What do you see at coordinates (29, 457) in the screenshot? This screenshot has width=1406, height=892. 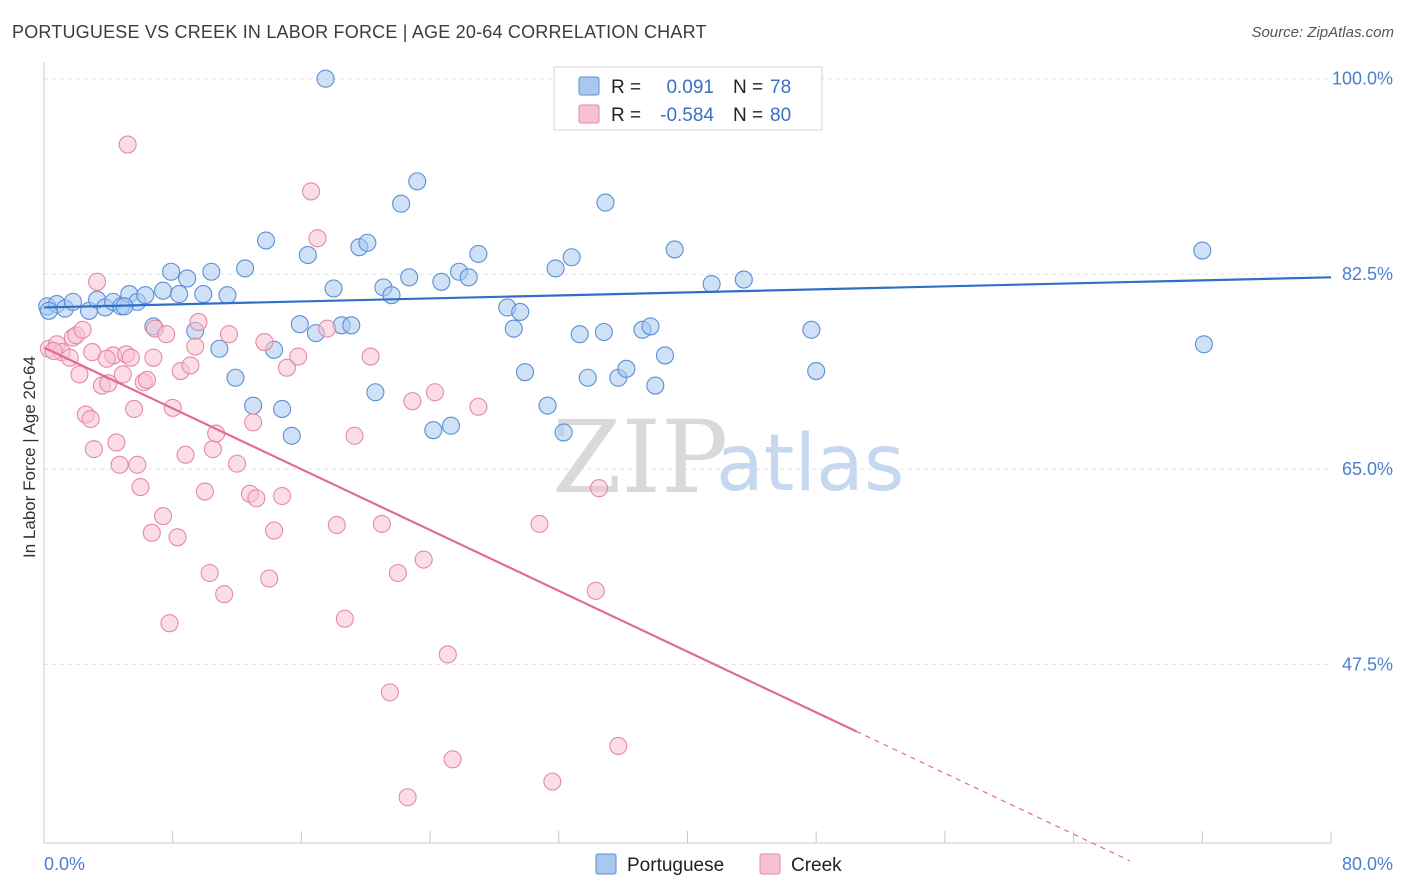 I see `y-axis-label: In Labor Force | Age 20-64` at bounding box center [29, 457].